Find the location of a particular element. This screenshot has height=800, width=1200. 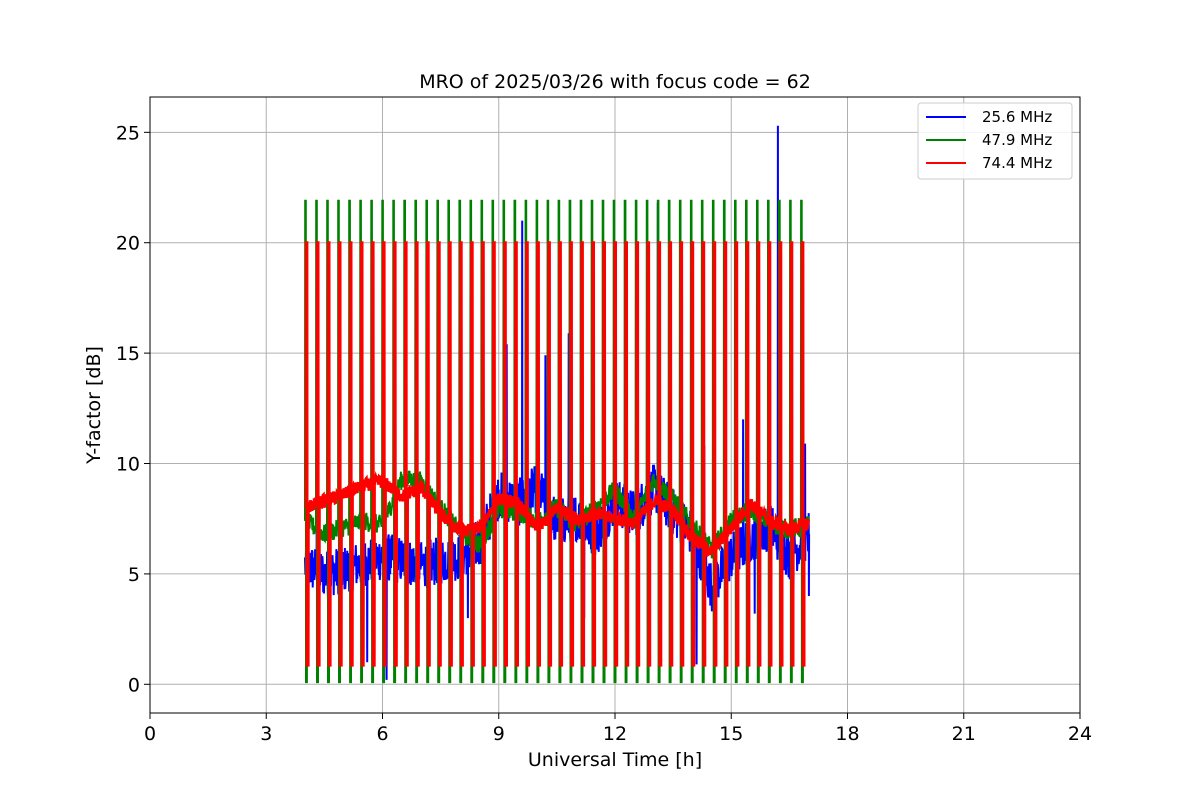

legend-label-47.9-mhz: 47.9 MHz is located at coordinates (1017, 140).